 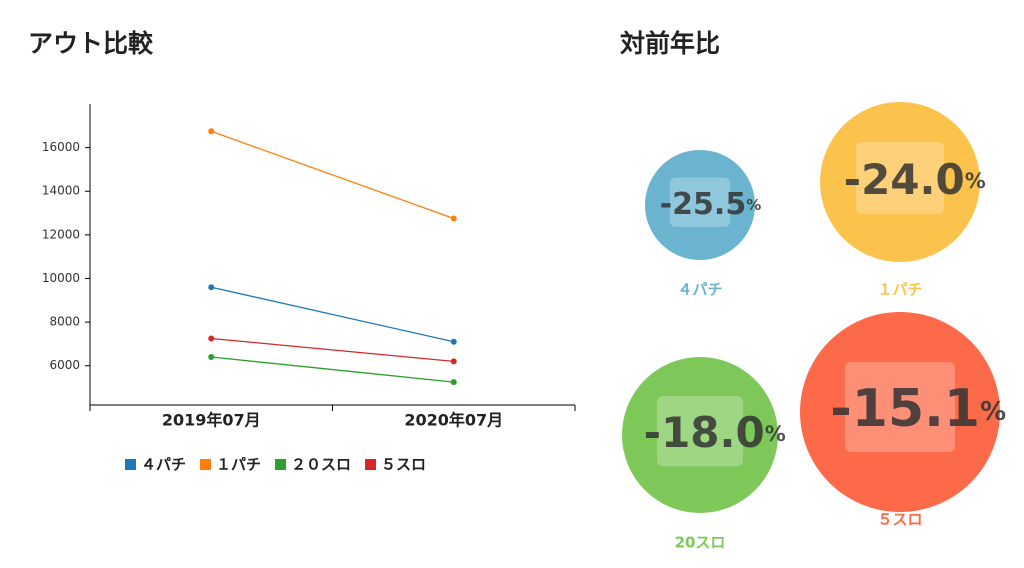 I want to click on x-tick-label: 2020年07月, so click(x=453, y=420).